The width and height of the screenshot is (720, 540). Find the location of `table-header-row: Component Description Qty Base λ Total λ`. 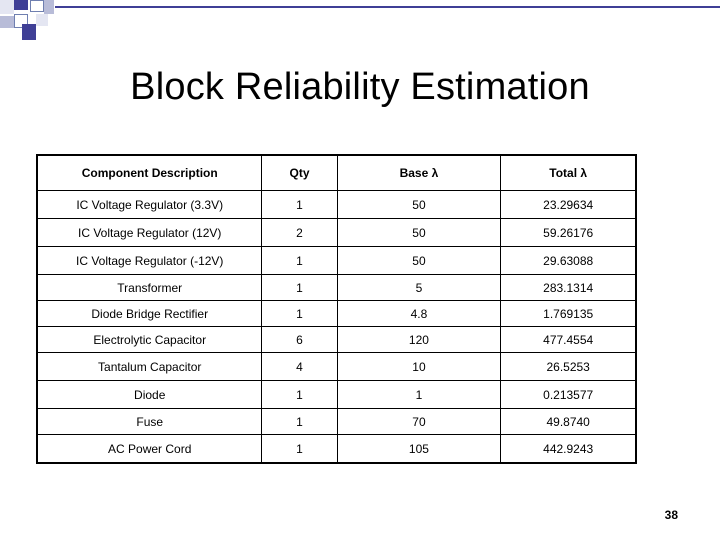

table-header-row: Component Description Qty Base λ Total λ is located at coordinates (336, 172).